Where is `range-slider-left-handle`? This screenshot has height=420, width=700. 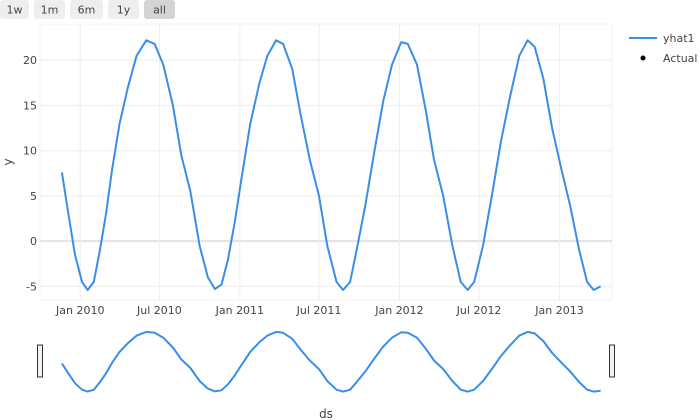 range-slider-left-handle is located at coordinates (40, 361).